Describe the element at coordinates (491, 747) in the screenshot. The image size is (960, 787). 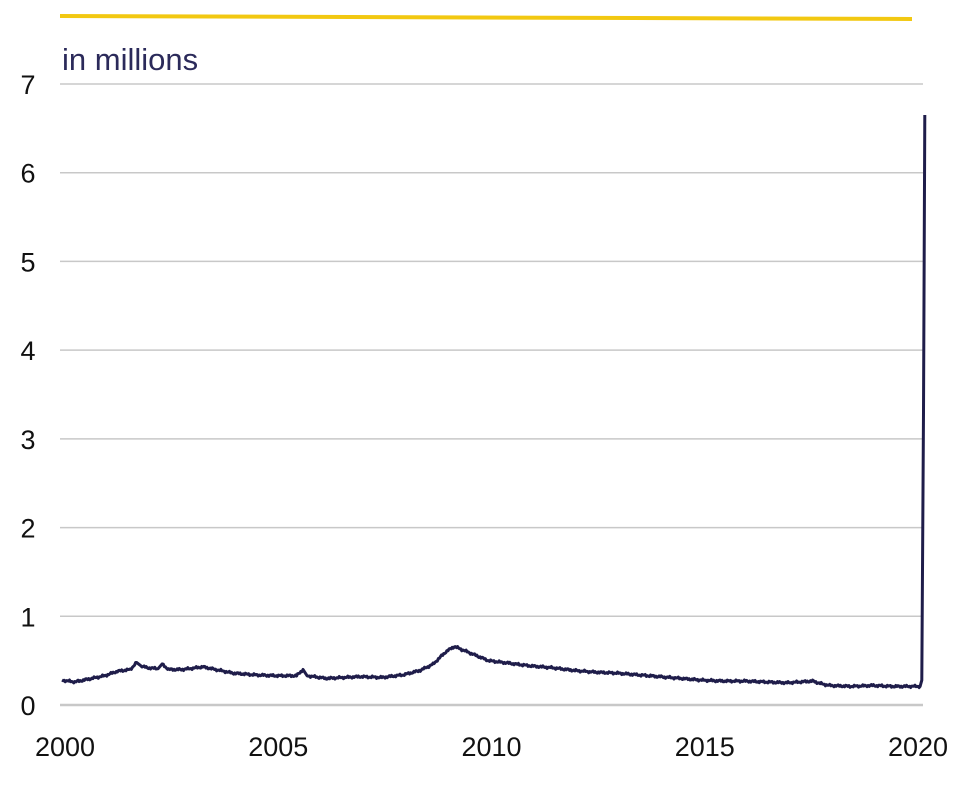
I see `x-tick-label: 2010` at that location.